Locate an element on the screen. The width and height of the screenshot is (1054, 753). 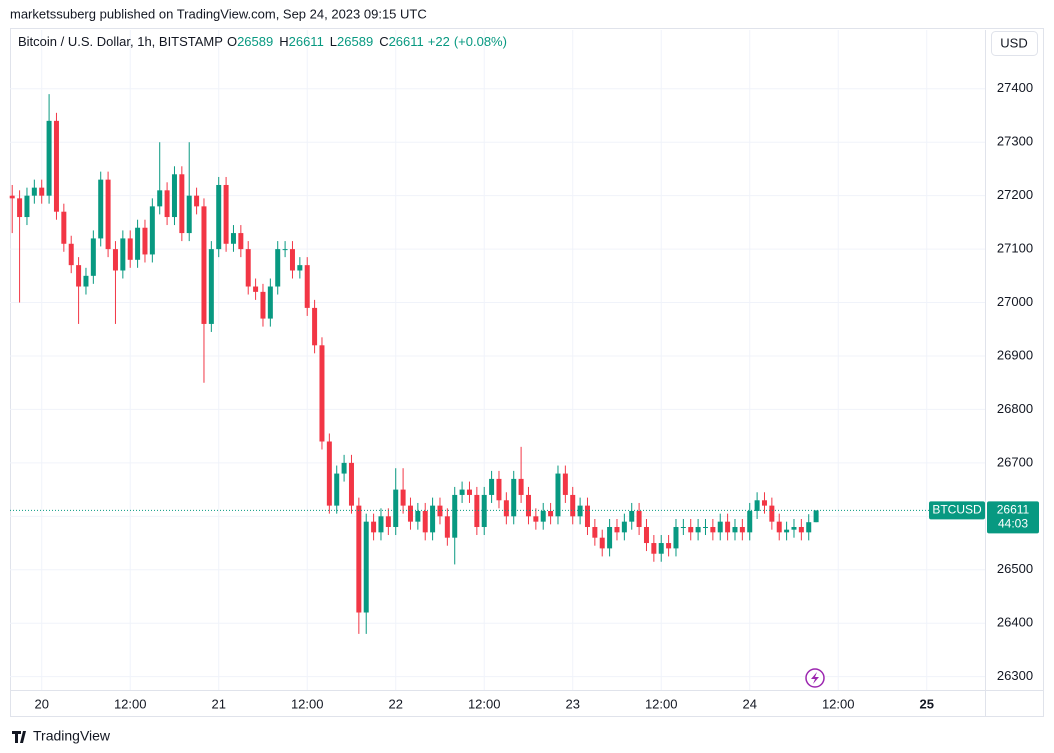
change-pct: (+0.08%) is located at coordinates (480, 41).